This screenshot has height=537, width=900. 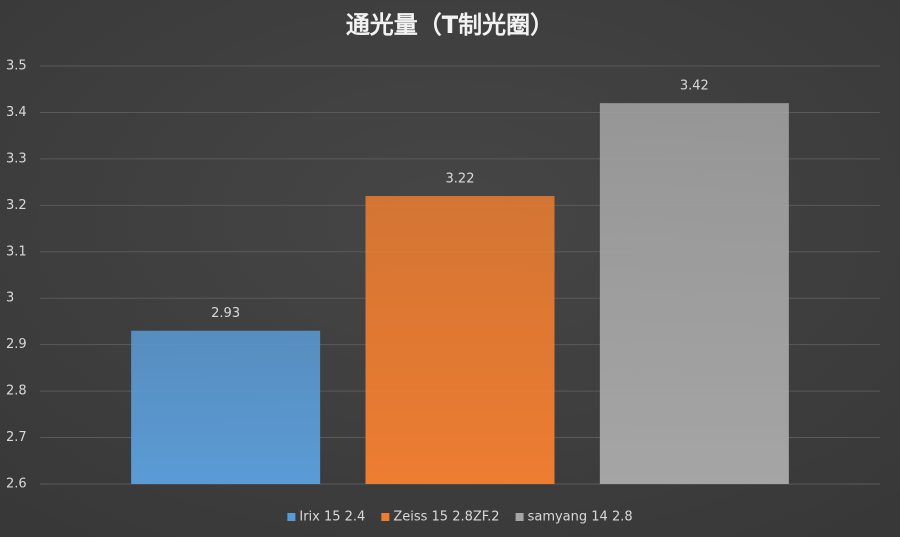 I want to click on y-tick-label: 3, so click(x=10, y=298).